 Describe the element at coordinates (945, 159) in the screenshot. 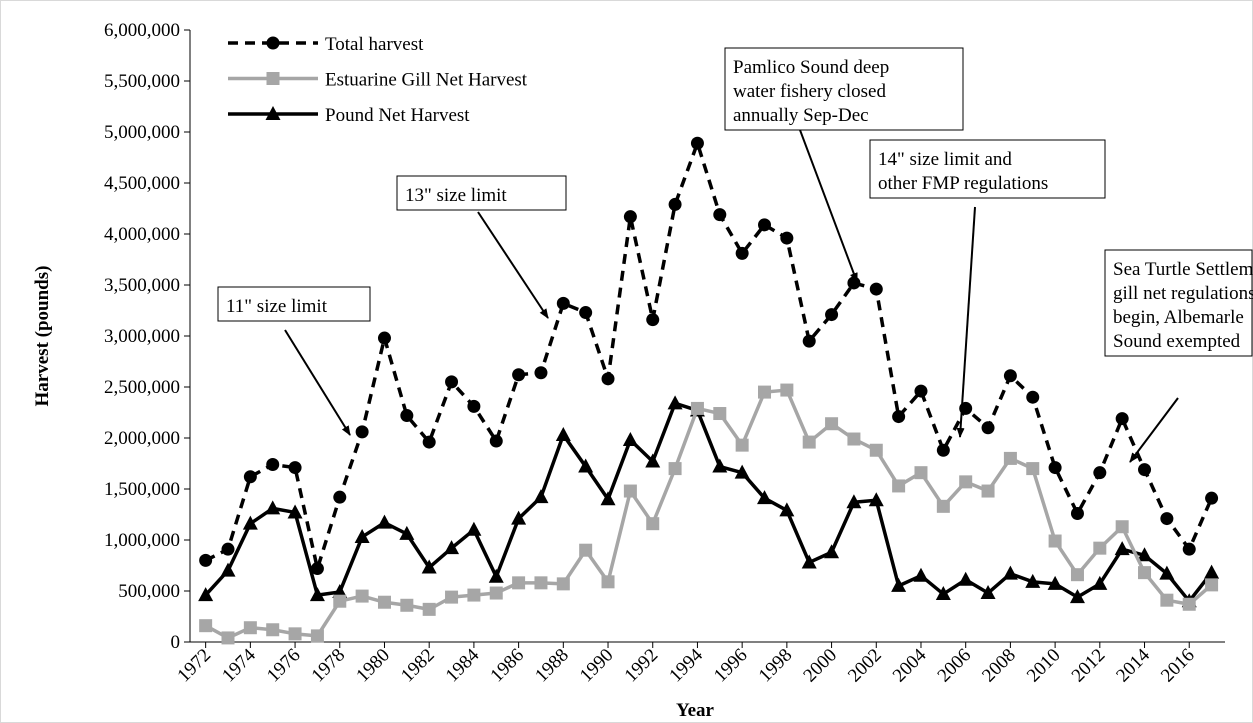

I see `annotation-text: 14" size limit and` at that location.